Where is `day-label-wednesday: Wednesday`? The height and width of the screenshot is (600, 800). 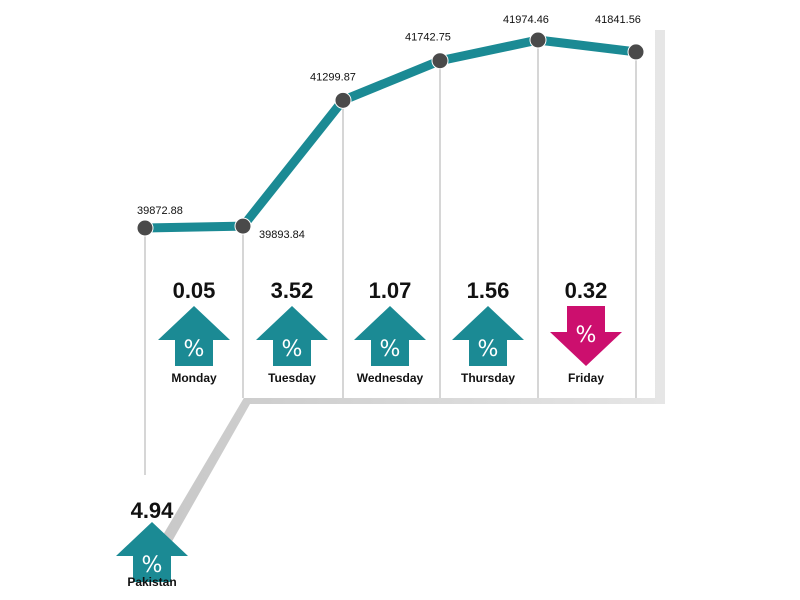
day-label-wednesday: Wednesday is located at coordinates (390, 378).